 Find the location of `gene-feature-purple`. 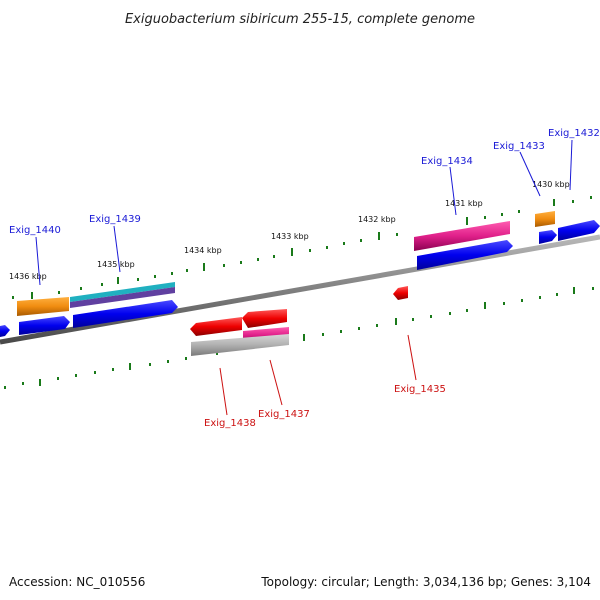

gene-feature-purple is located at coordinates (122, 297).